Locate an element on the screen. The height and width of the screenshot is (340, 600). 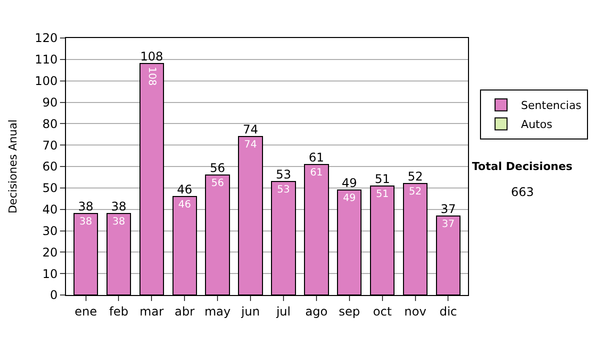
x-tick-label: jul is located at coordinates (283, 311).